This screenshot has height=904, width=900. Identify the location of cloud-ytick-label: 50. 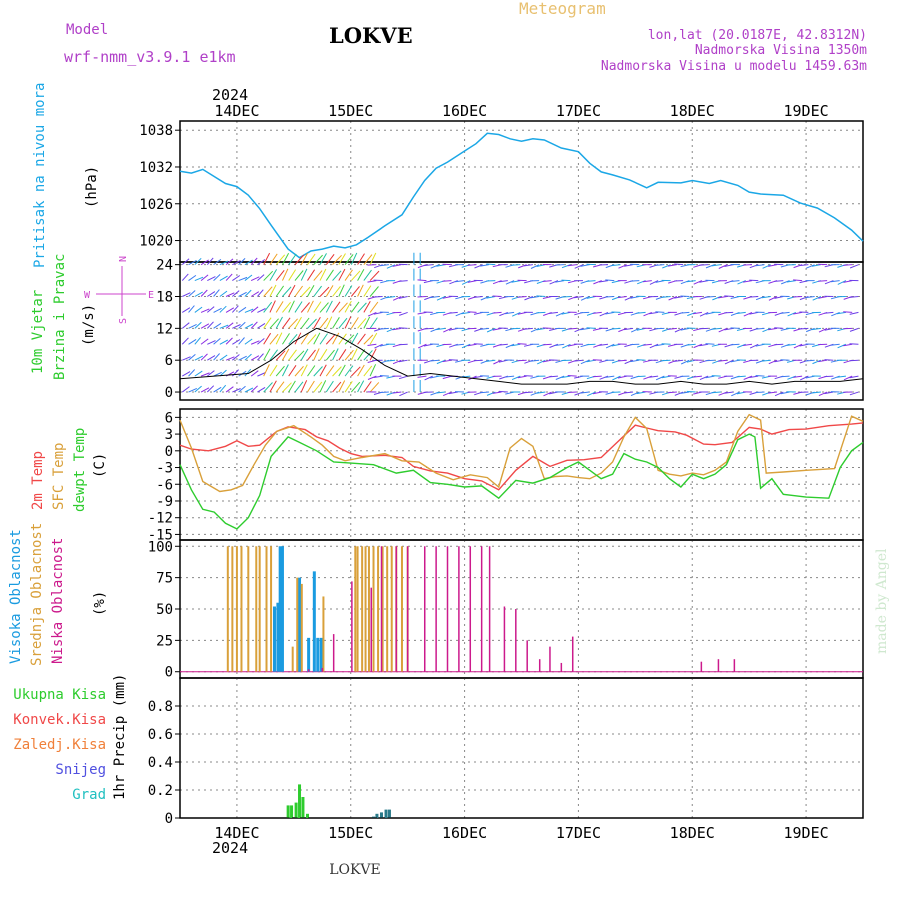
(164, 610).